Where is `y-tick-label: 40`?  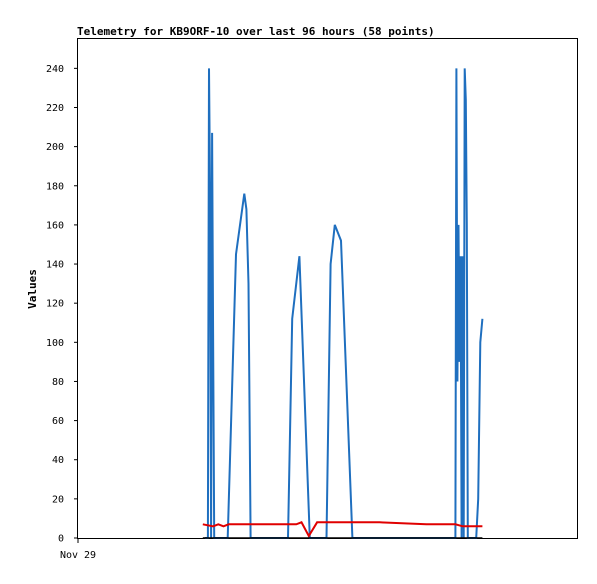
y-tick-label: 40 is located at coordinates (58, 460).